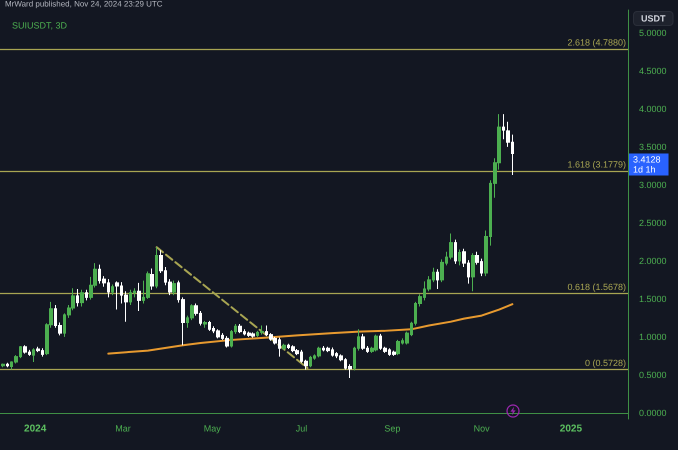  I want to click on x-tick-label: Mar, so click(123, 429).